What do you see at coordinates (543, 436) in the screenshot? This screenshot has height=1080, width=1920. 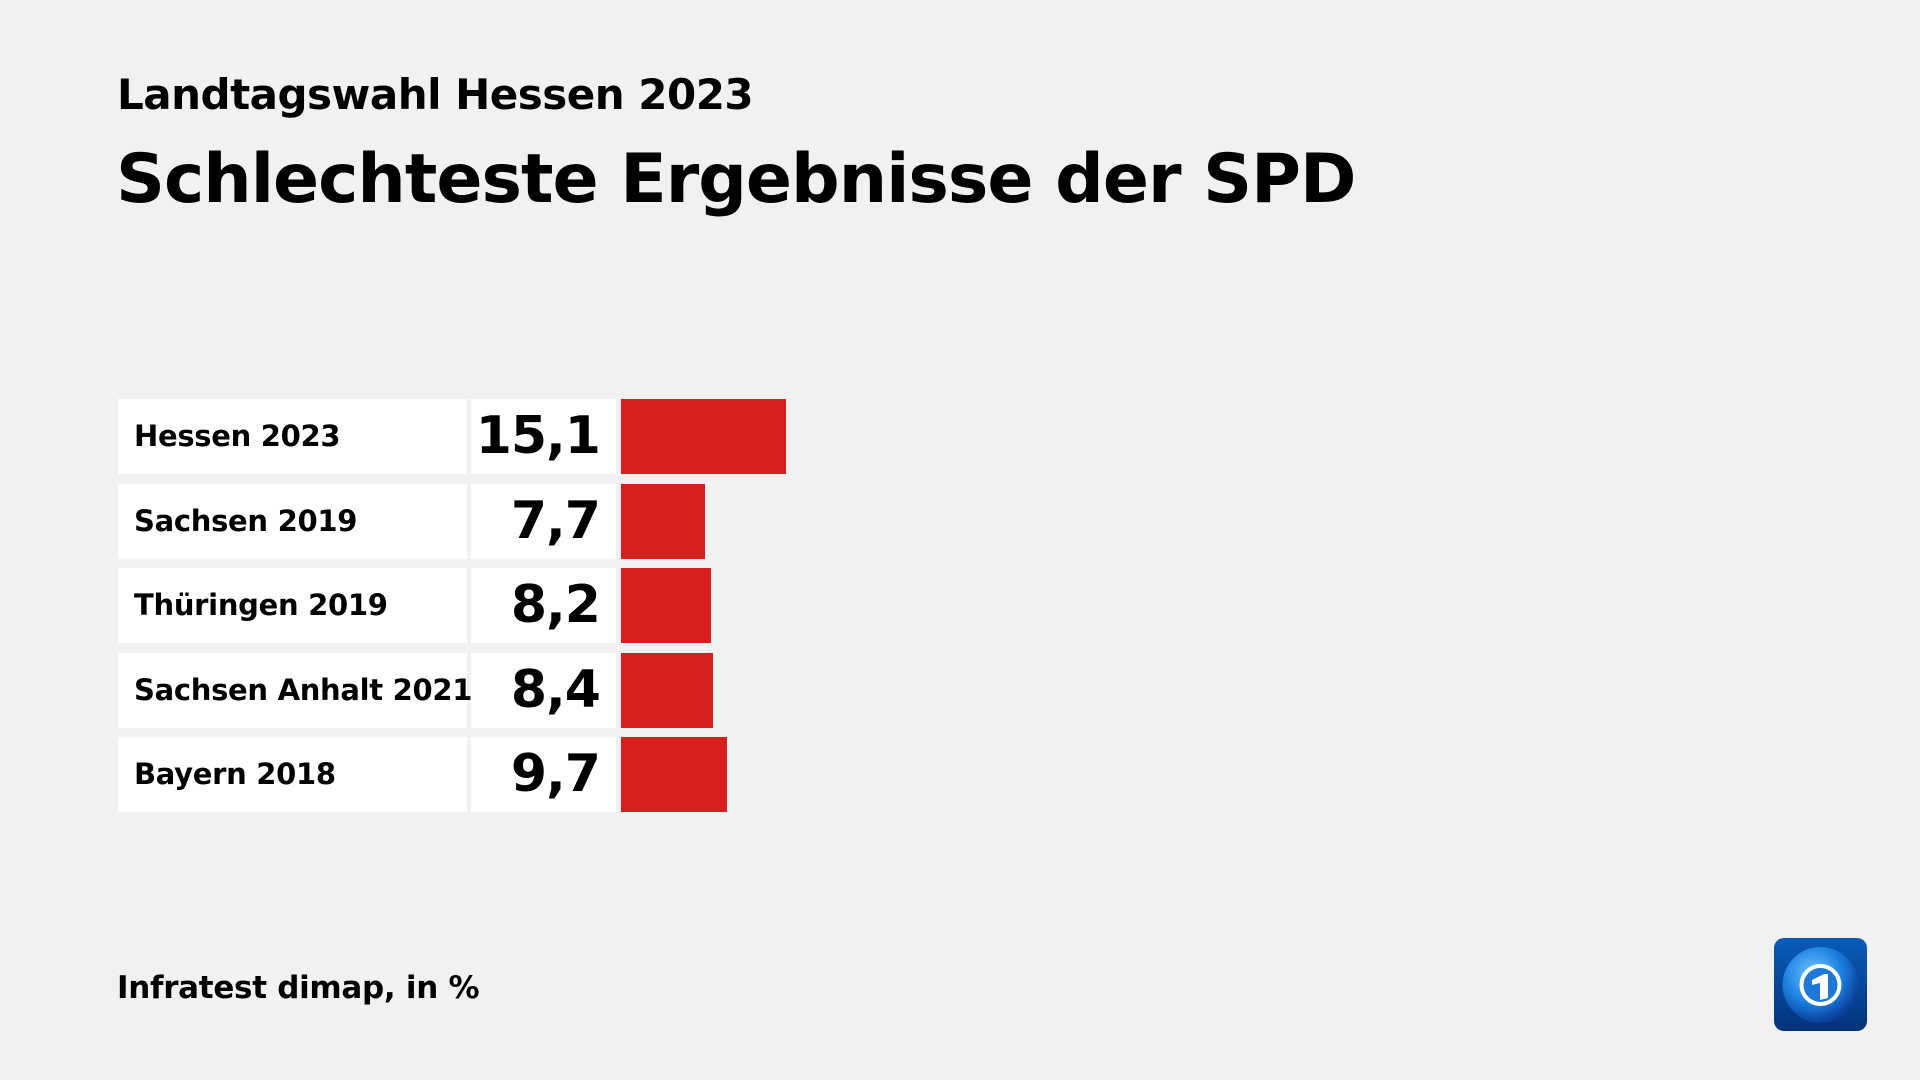 I see `data-label: 15,1` at bounding box center [543, 436].